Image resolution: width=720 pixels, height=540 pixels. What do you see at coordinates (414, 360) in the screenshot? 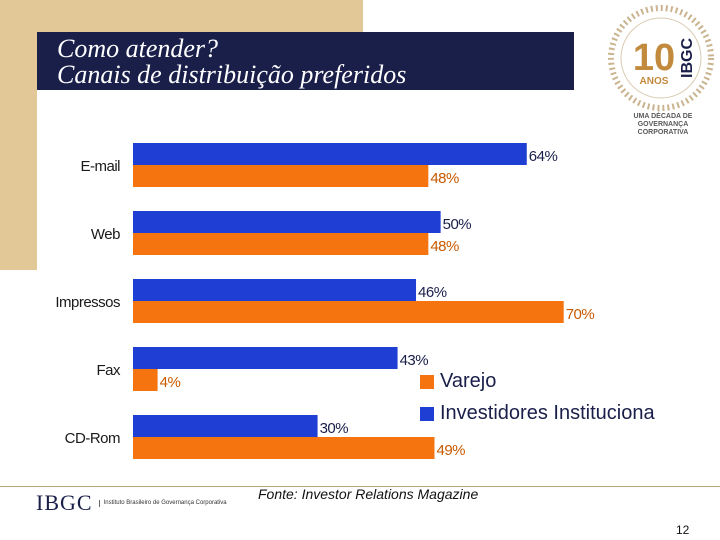
I see `data-label-blue-4: 43%` at bounding box center [414, 360].